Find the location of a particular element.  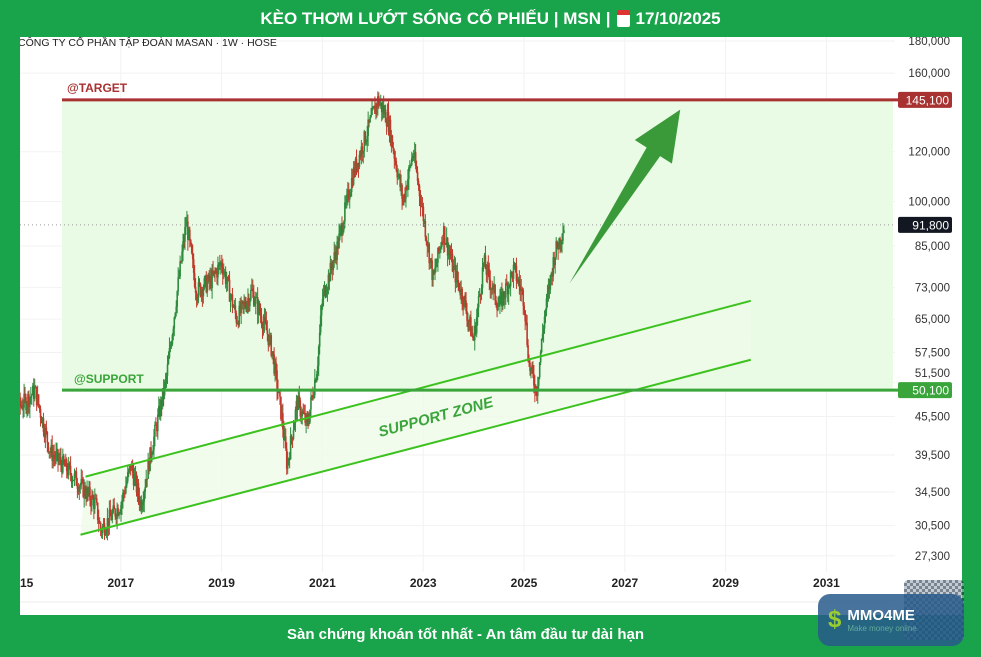

x-tick-label: 2017 is located at coordinates (120, 583).